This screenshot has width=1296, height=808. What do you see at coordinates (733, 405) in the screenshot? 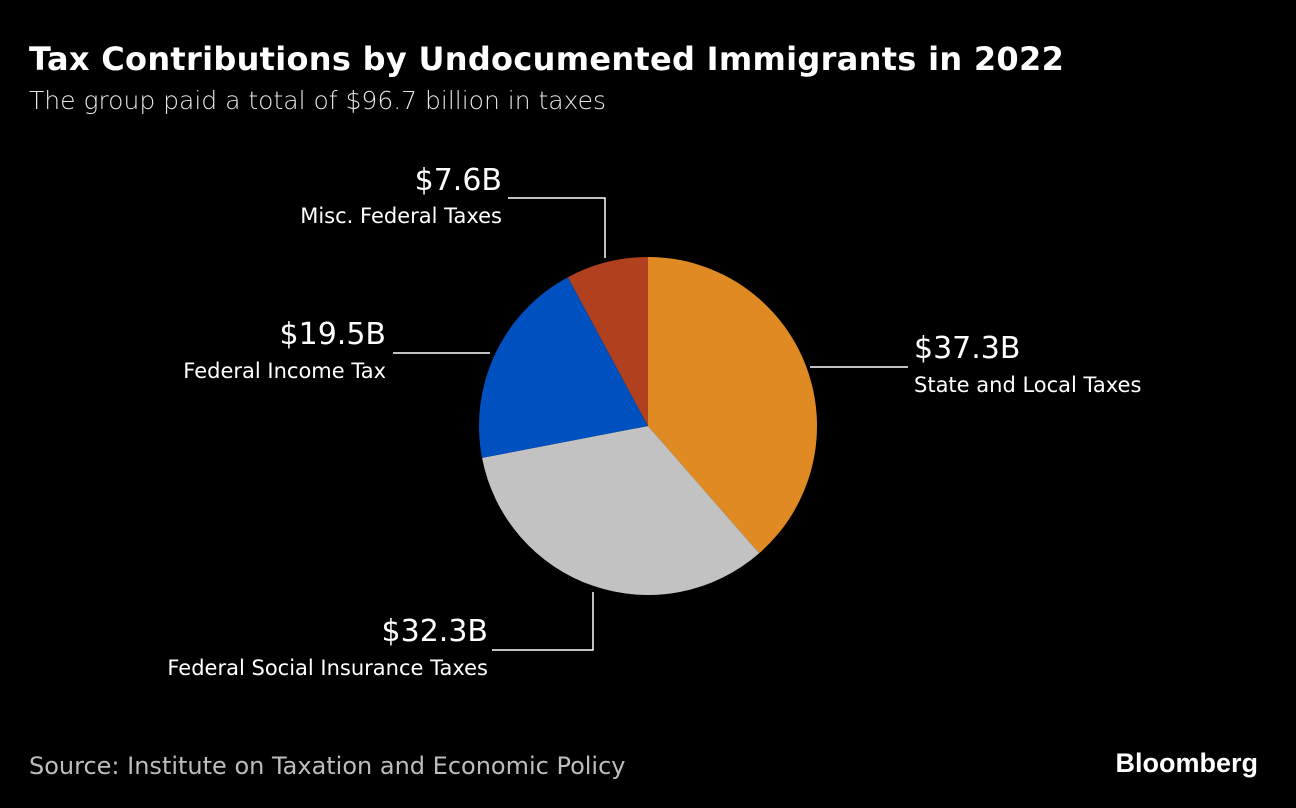
I see `pie-slice-state-and-local-taxes` at bounding box center [733, 405].